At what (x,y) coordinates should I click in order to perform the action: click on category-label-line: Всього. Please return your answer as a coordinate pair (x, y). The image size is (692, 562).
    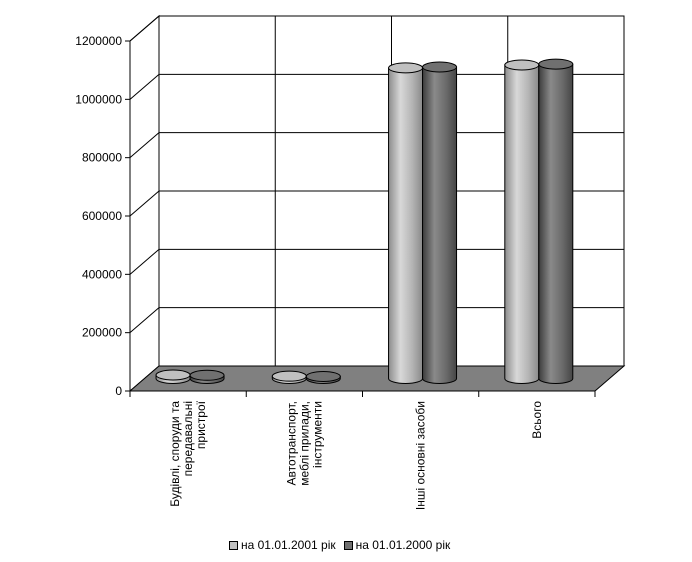
    Looking at the image, I should click on (537, 420).